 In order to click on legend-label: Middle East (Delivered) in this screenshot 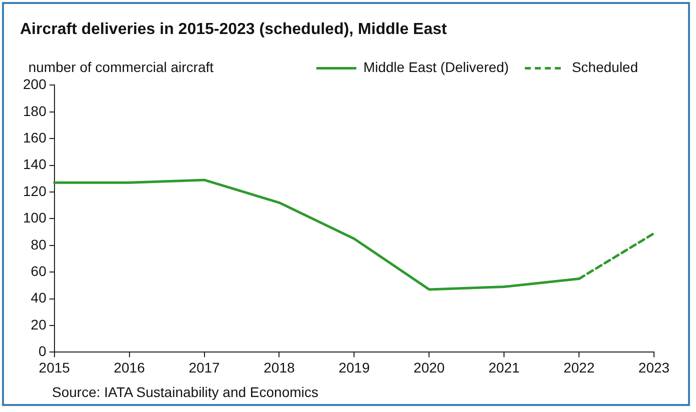, I will do `click(436, 67)`.